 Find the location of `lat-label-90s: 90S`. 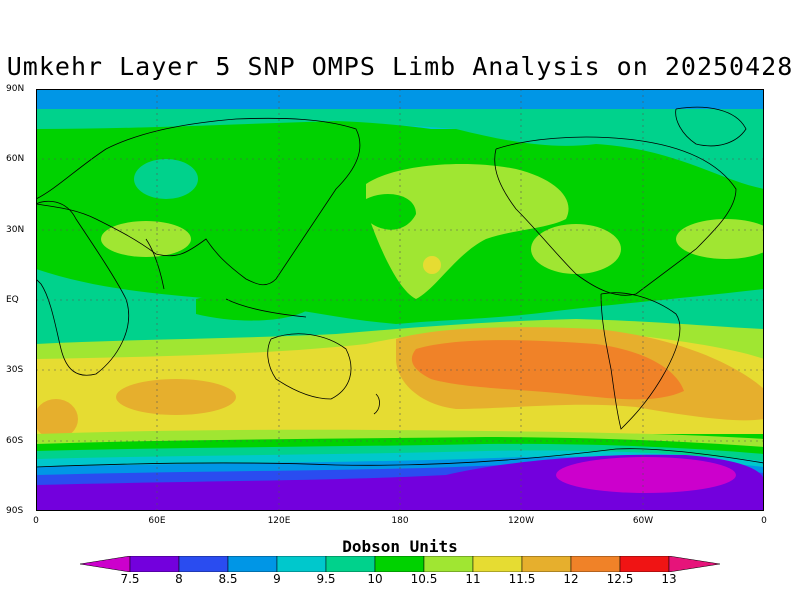

lat-label-90s: 90S is located at coordinates (15, 511).